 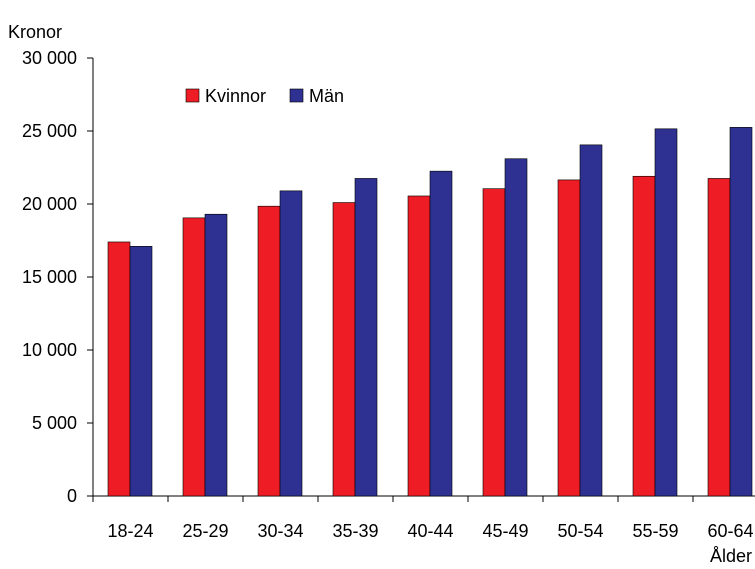 What do you see at coordinates (355, 531) in the screenshot?
I see `x-tick-label: 35-39` at bounding box center [355, 531].